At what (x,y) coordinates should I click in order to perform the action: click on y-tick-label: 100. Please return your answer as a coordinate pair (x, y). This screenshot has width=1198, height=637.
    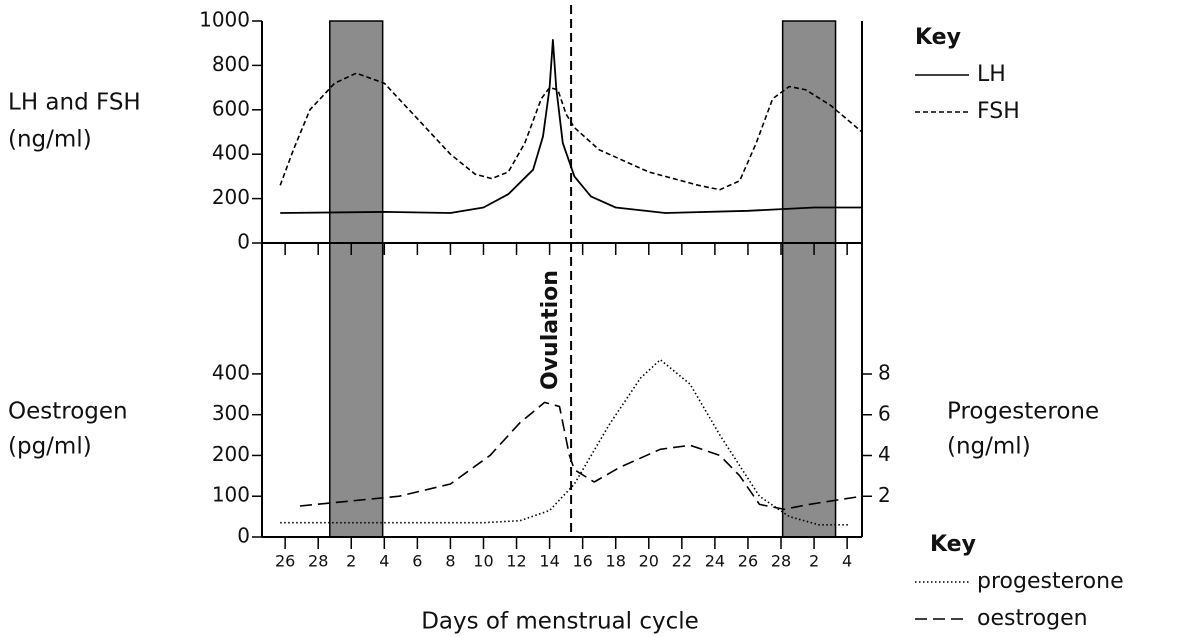
    Looking at the image, I should click on (231, 495).